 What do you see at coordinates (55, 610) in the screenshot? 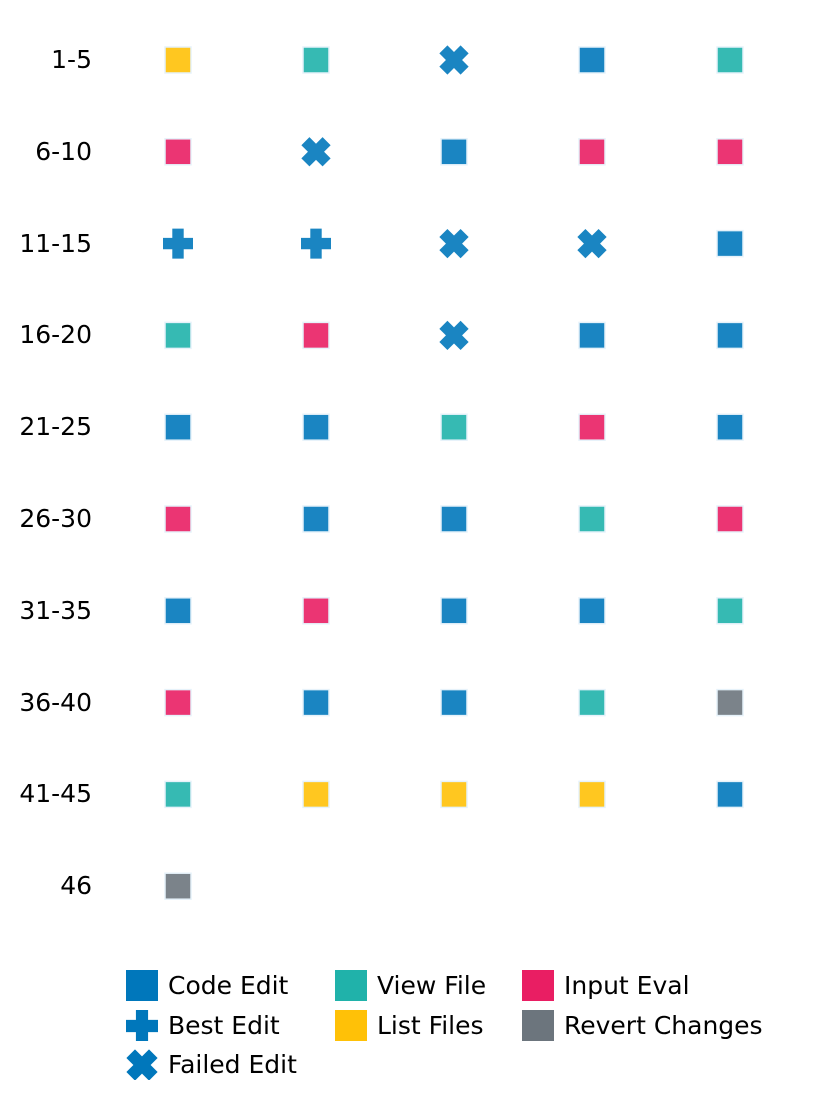
I see `row-label: 31-35` at bounding box center [55, 610].